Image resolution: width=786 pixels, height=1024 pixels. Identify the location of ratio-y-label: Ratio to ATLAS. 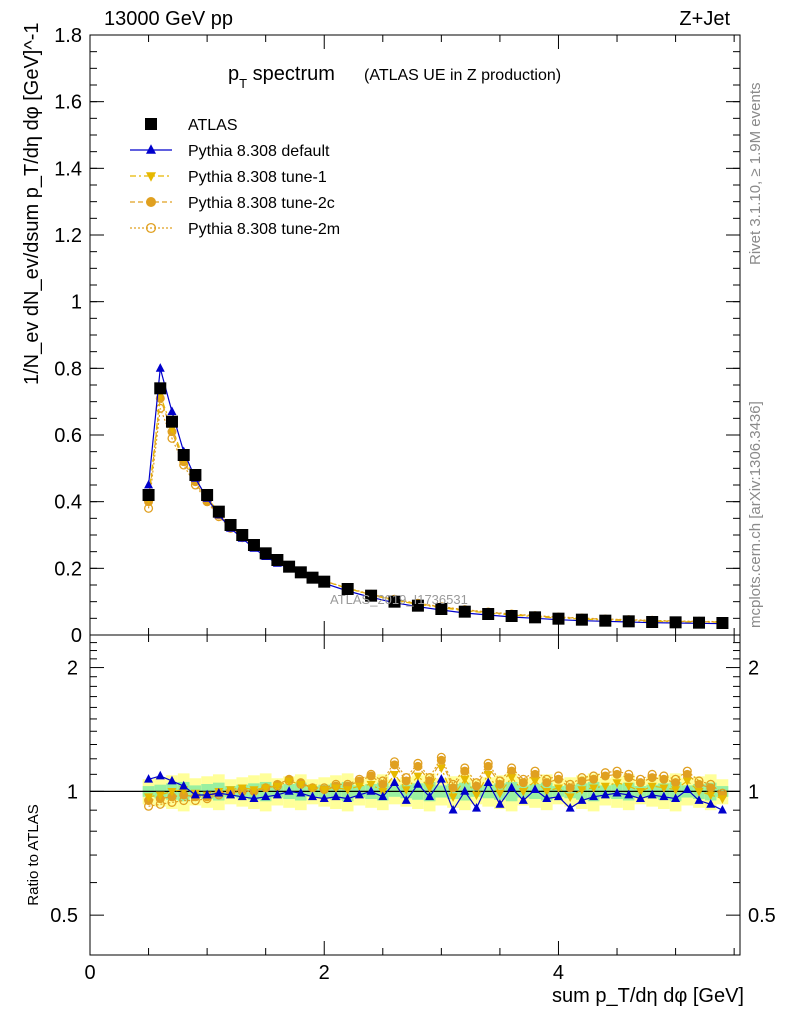
(33, 854).